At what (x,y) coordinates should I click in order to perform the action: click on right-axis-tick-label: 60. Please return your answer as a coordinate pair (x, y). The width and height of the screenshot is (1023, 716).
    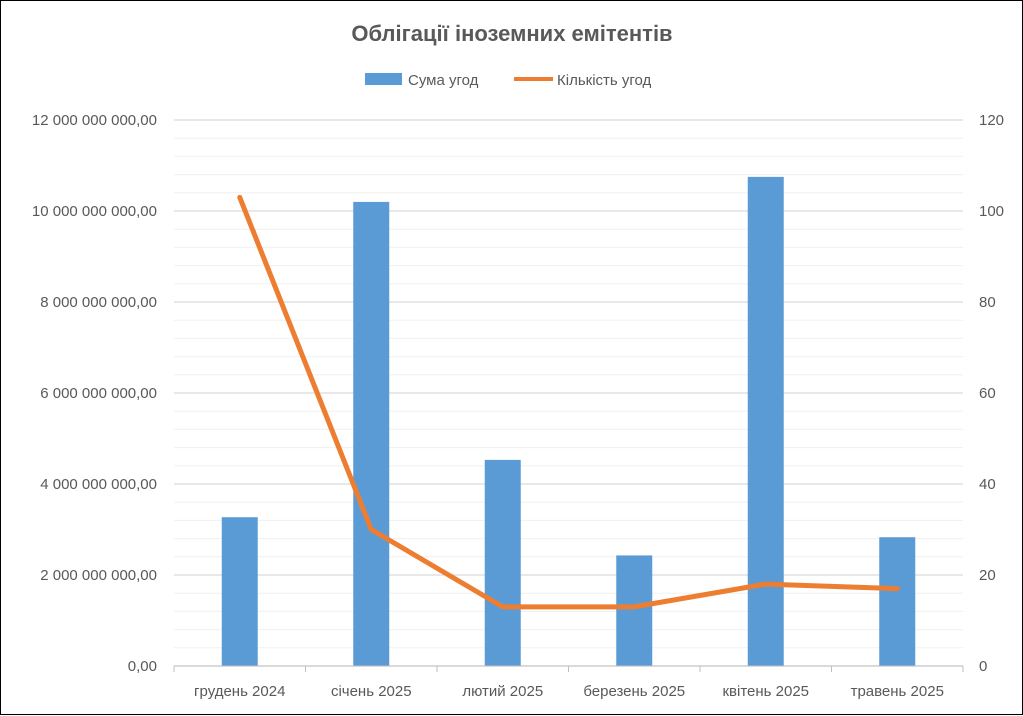
    Looking at the image, I should click on (987, 393).